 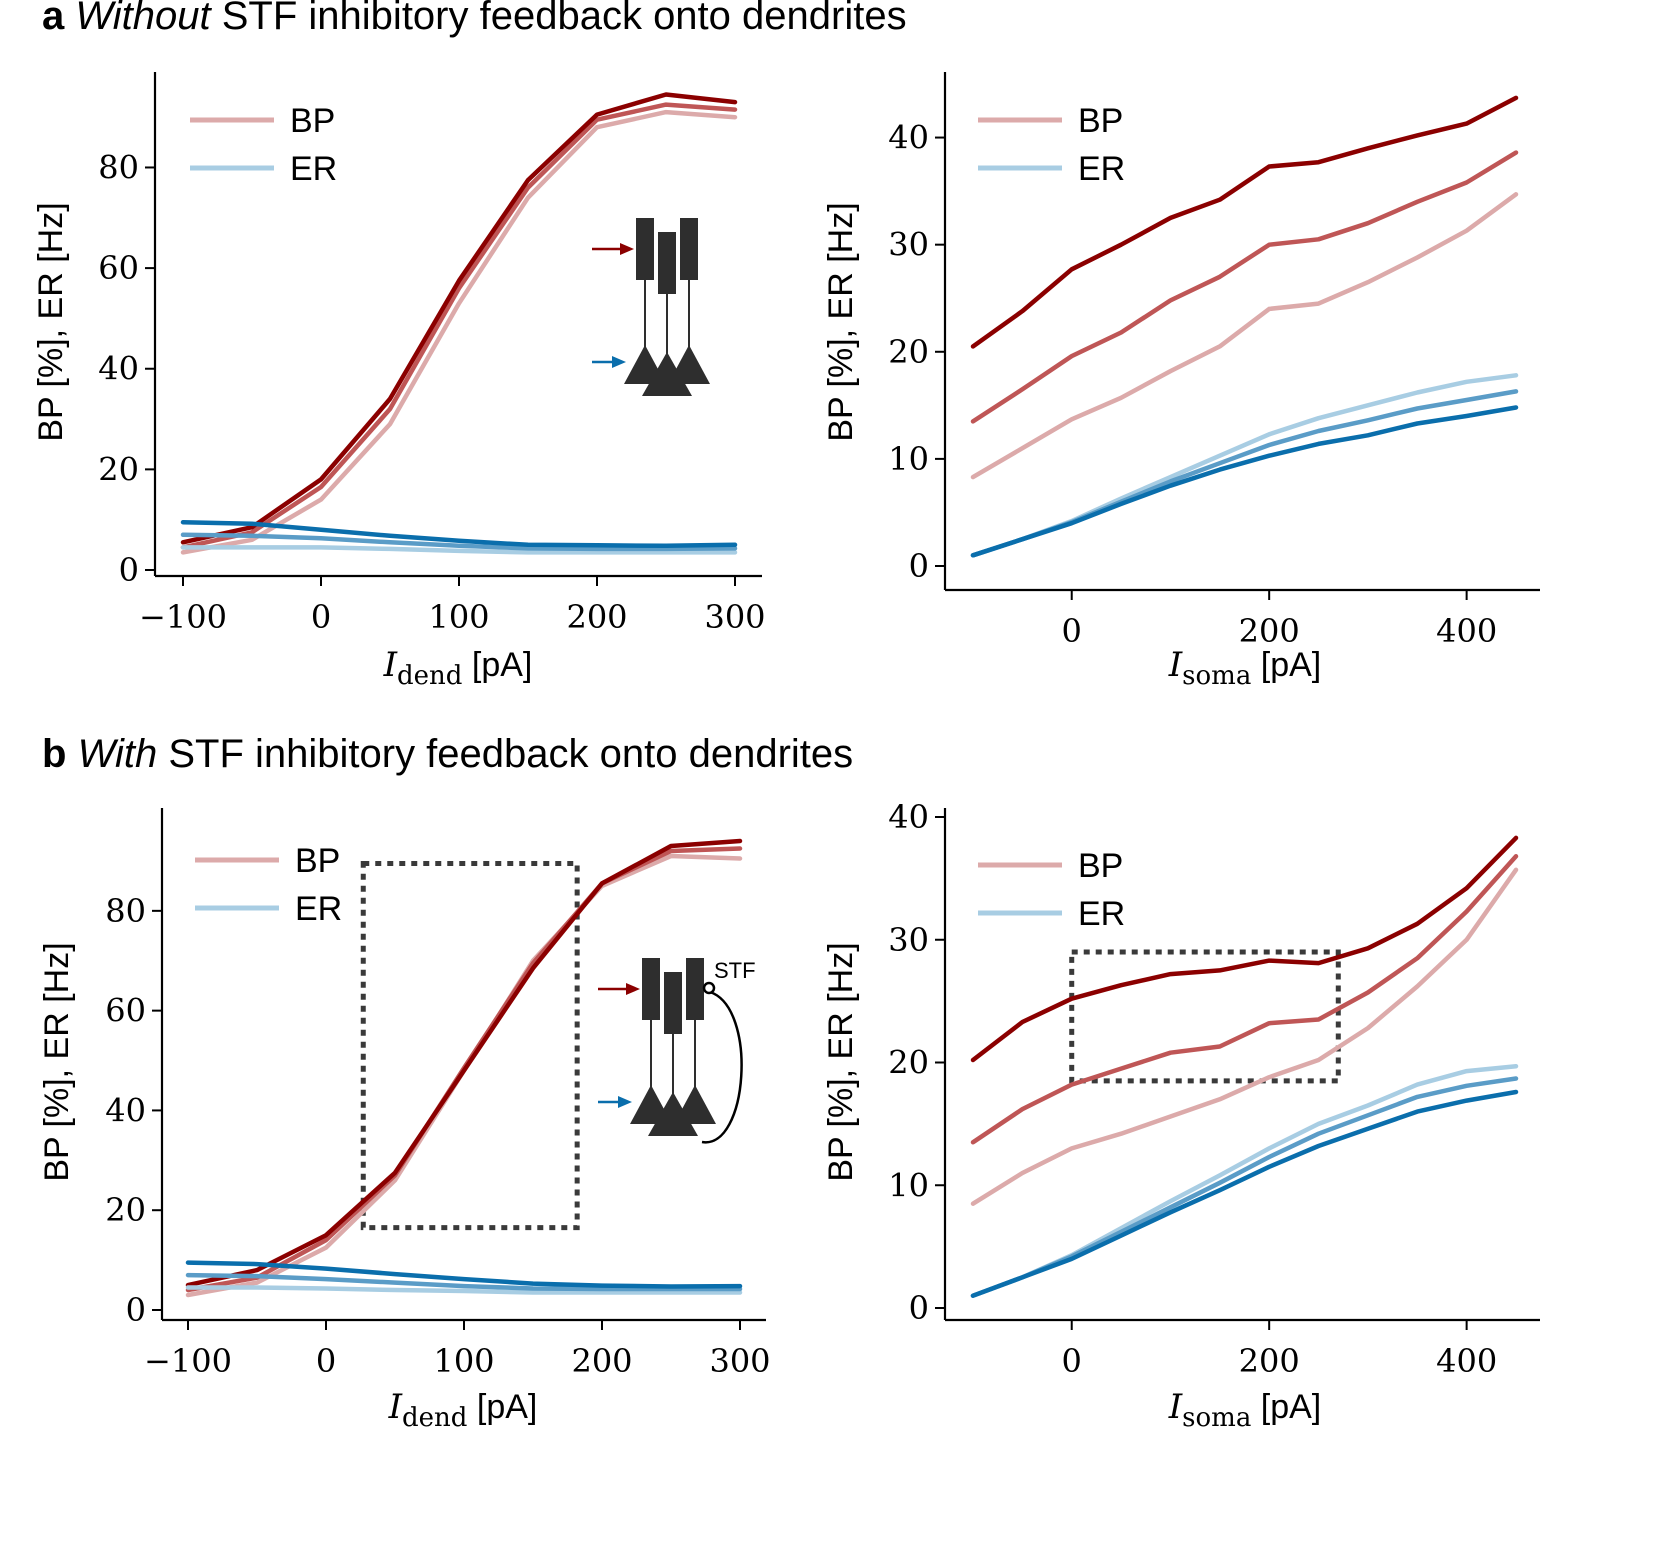 I want to click on x-axis-label-unit: [pA], so click(x=497, y=665).